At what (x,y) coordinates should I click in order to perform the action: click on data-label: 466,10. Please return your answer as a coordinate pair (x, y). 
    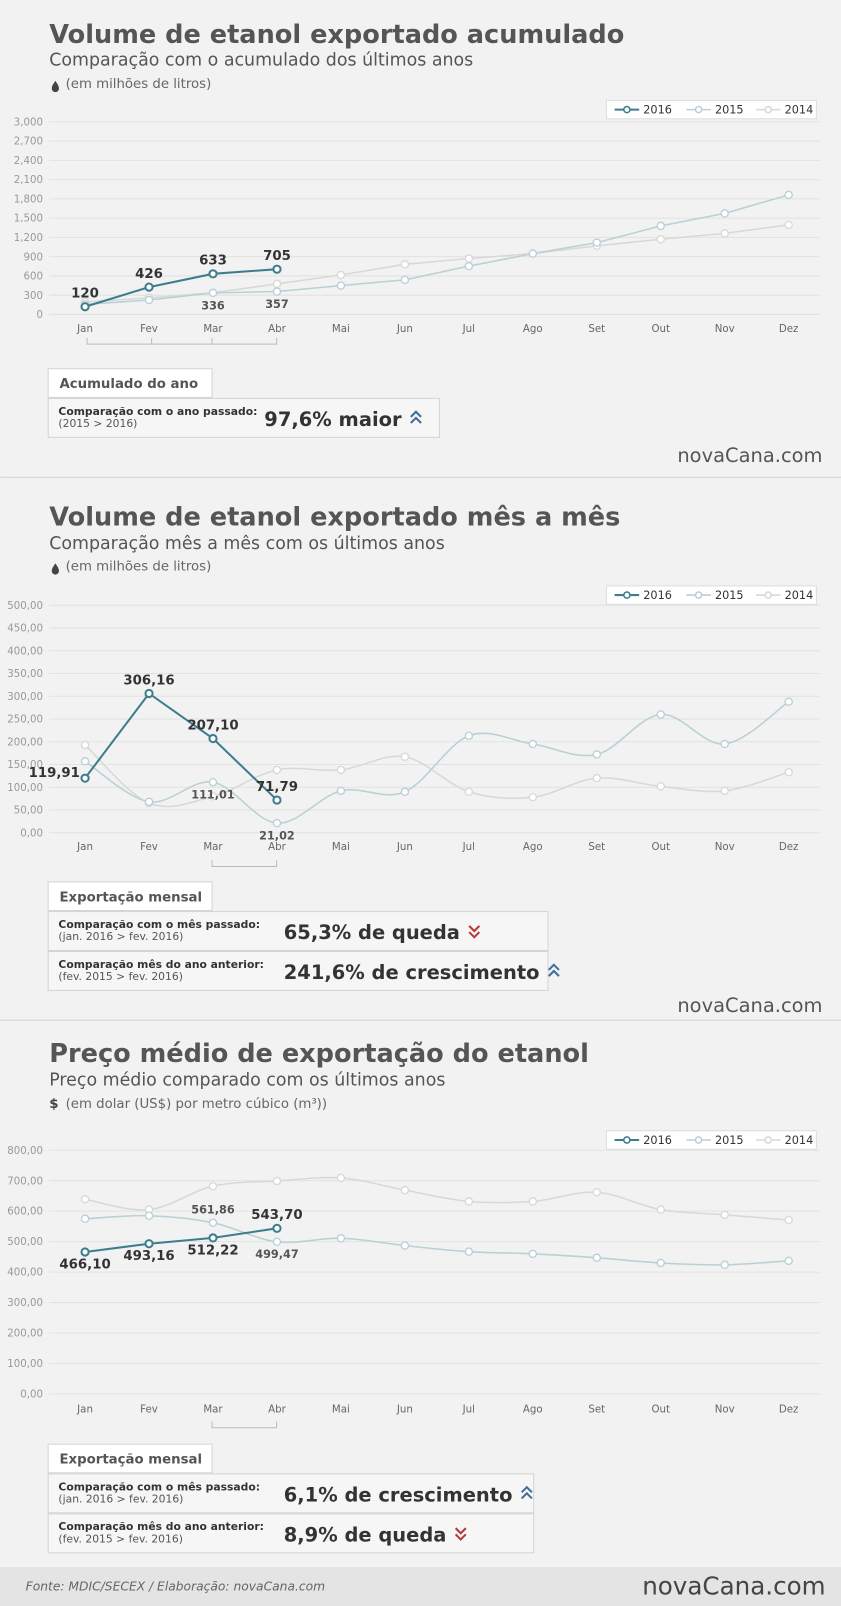
    Looking at the image, I should click on (84, 1264).